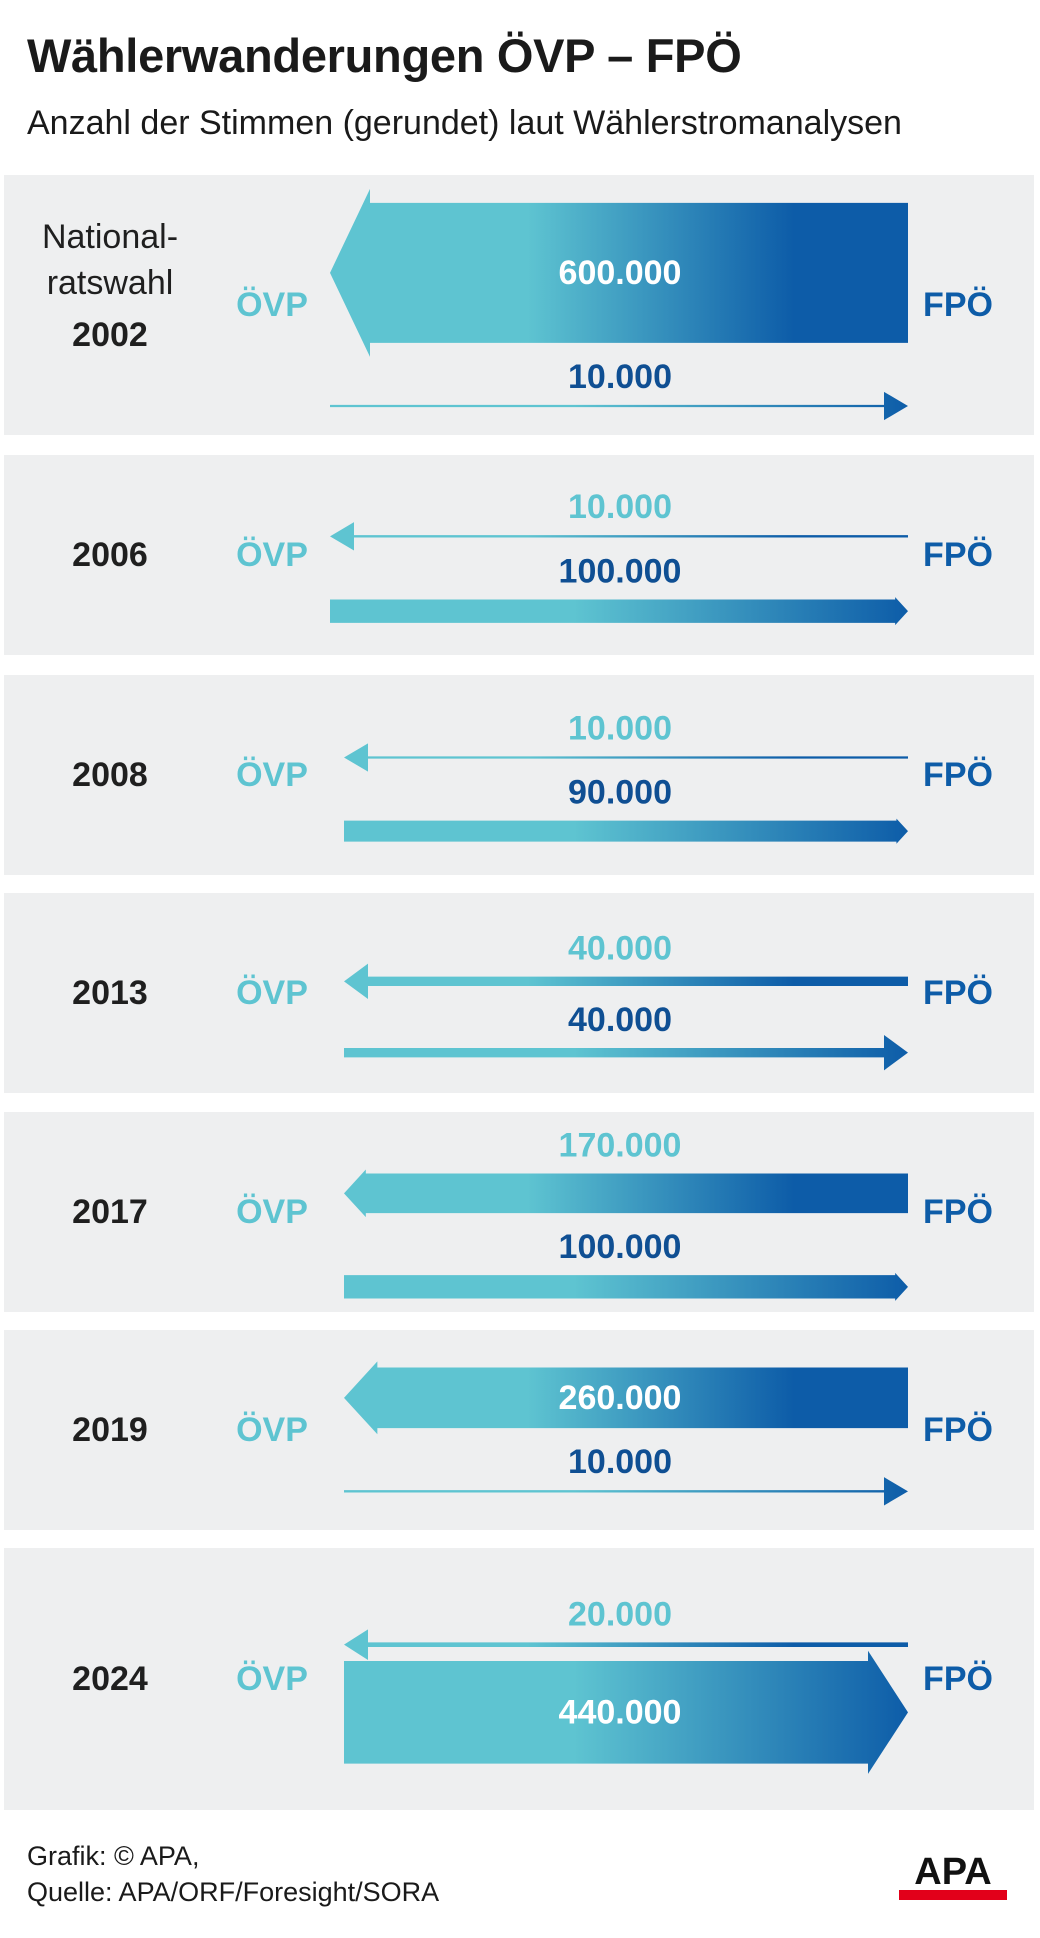  What do you see at coordinates (620, 1712) in the screenshot?
I see `value-label-ovp-to-fpo: 440.000` at bounding box center [620, 1712].